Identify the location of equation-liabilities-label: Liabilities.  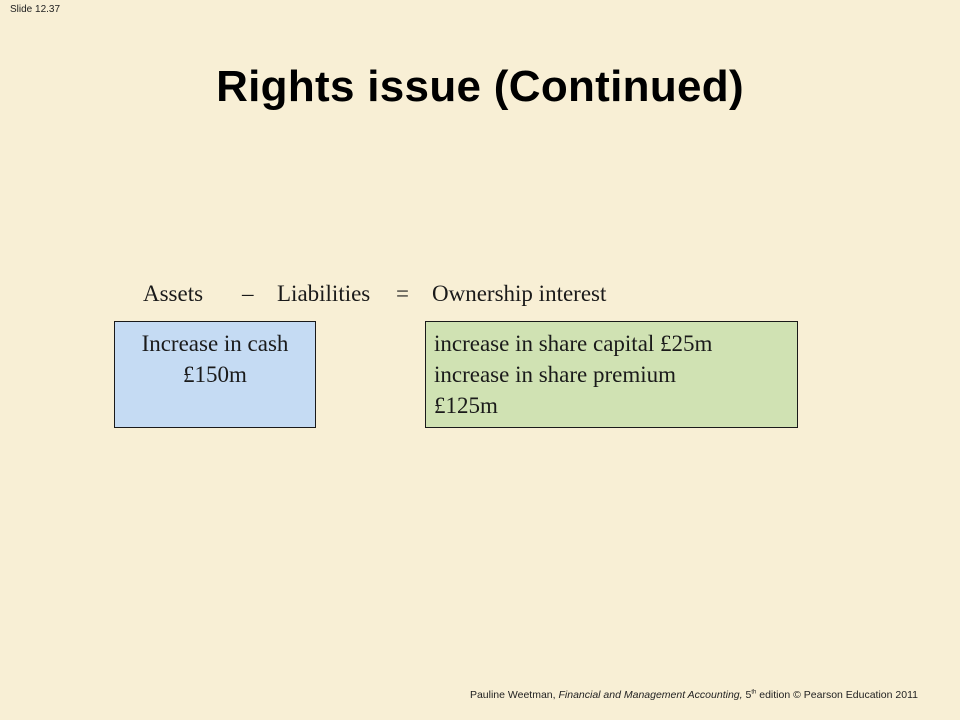
(324, 293).